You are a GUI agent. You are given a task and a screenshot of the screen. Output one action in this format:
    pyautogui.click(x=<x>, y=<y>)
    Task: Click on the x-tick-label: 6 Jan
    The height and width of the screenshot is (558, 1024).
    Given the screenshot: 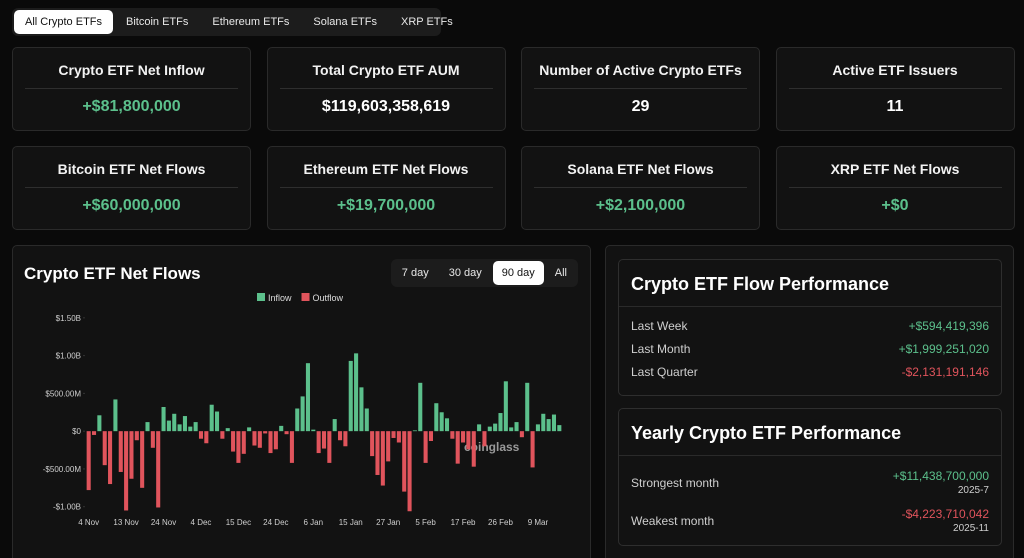 What is the action you would take?
    pyautogui.click(x=314, y=522)
    